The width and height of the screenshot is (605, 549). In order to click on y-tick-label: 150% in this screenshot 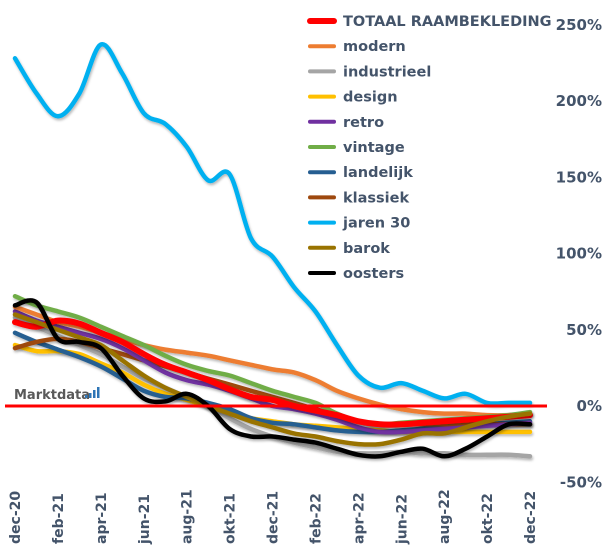, I will do `click(579, 177)`.